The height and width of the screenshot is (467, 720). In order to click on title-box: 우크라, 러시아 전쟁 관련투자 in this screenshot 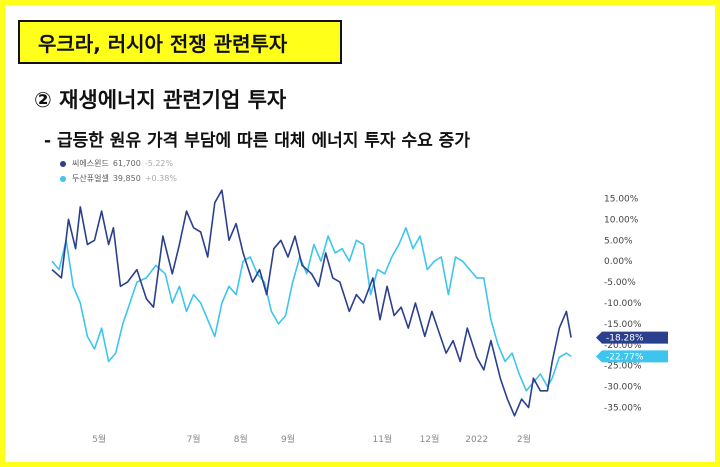, I will do `click(180, 42)`.